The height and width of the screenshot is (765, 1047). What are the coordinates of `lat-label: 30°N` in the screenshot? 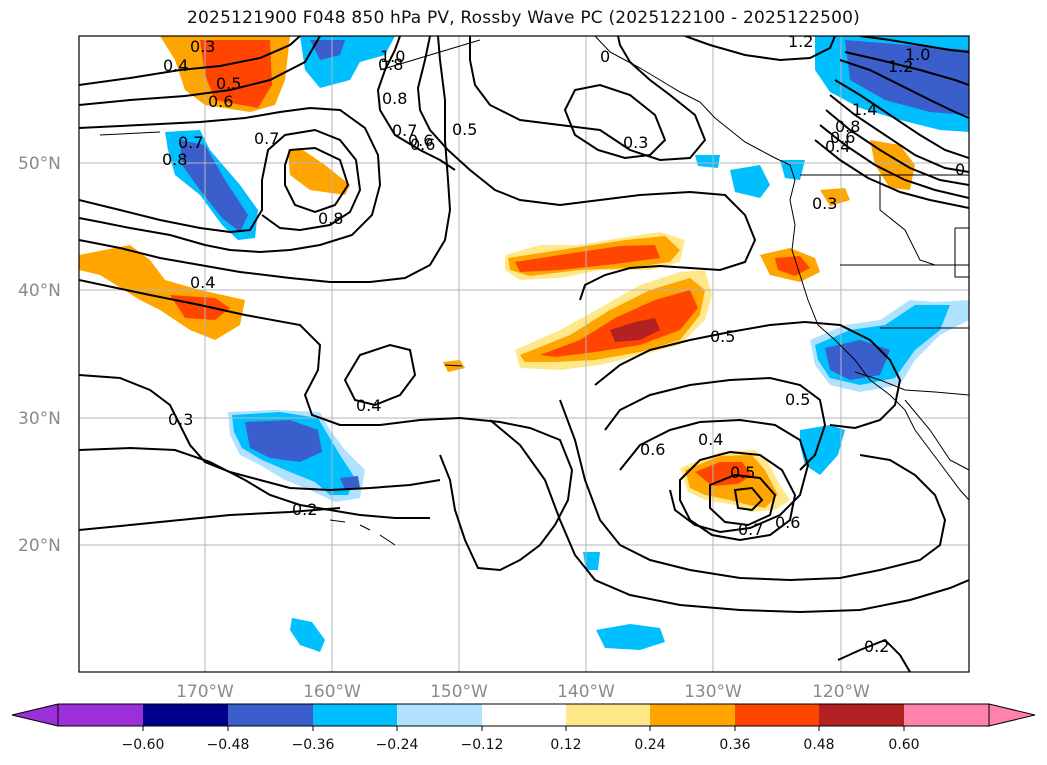 It's located at (39, 419).